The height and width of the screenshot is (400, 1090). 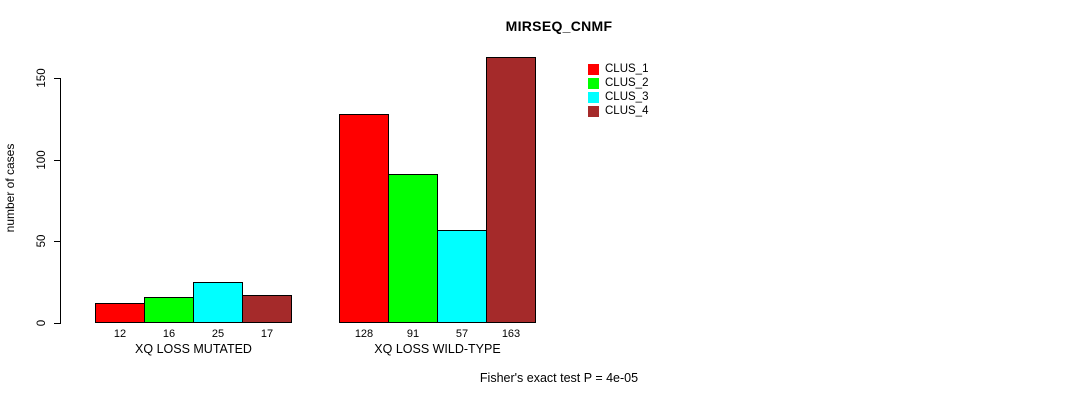 I want to click on legend-label: CLUS_3, so click(x=627, y=97).